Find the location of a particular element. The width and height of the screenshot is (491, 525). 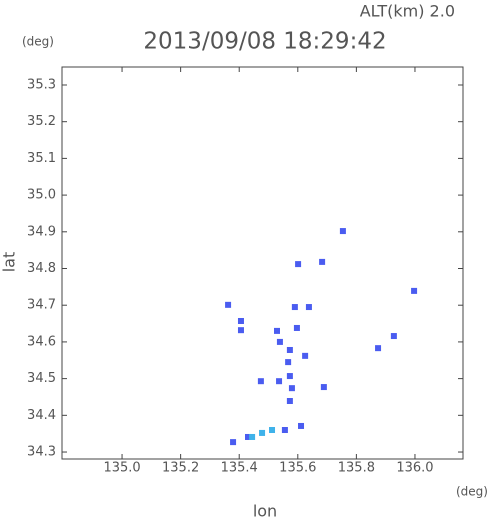

y-tick-label: 35.0 is located at coordinates (41, 195).